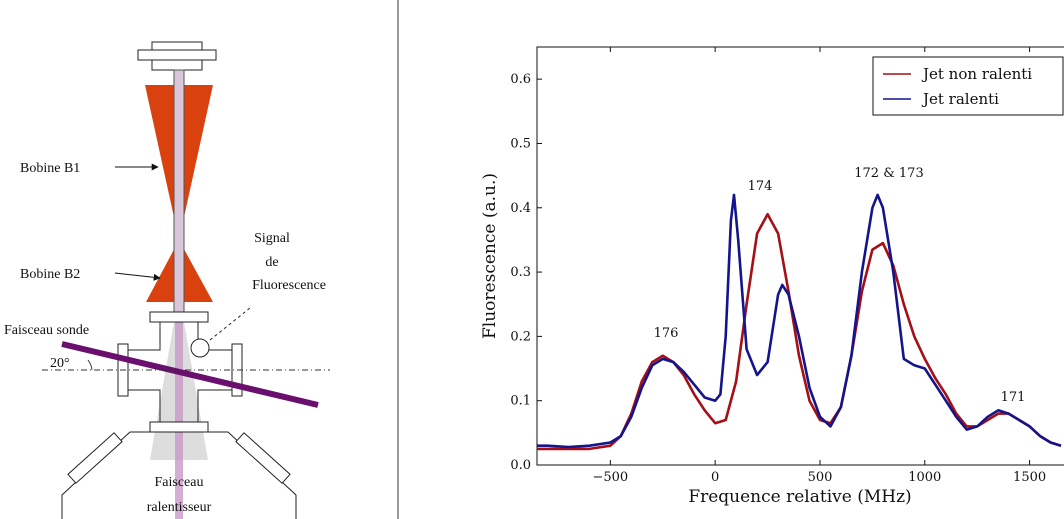 The height and width of the screenshot is (519, 1064). What do you see at coordinates (520, 272) in the screenshot?
I see `y-tick-label: 0.3` at bounding box center [520, 272].